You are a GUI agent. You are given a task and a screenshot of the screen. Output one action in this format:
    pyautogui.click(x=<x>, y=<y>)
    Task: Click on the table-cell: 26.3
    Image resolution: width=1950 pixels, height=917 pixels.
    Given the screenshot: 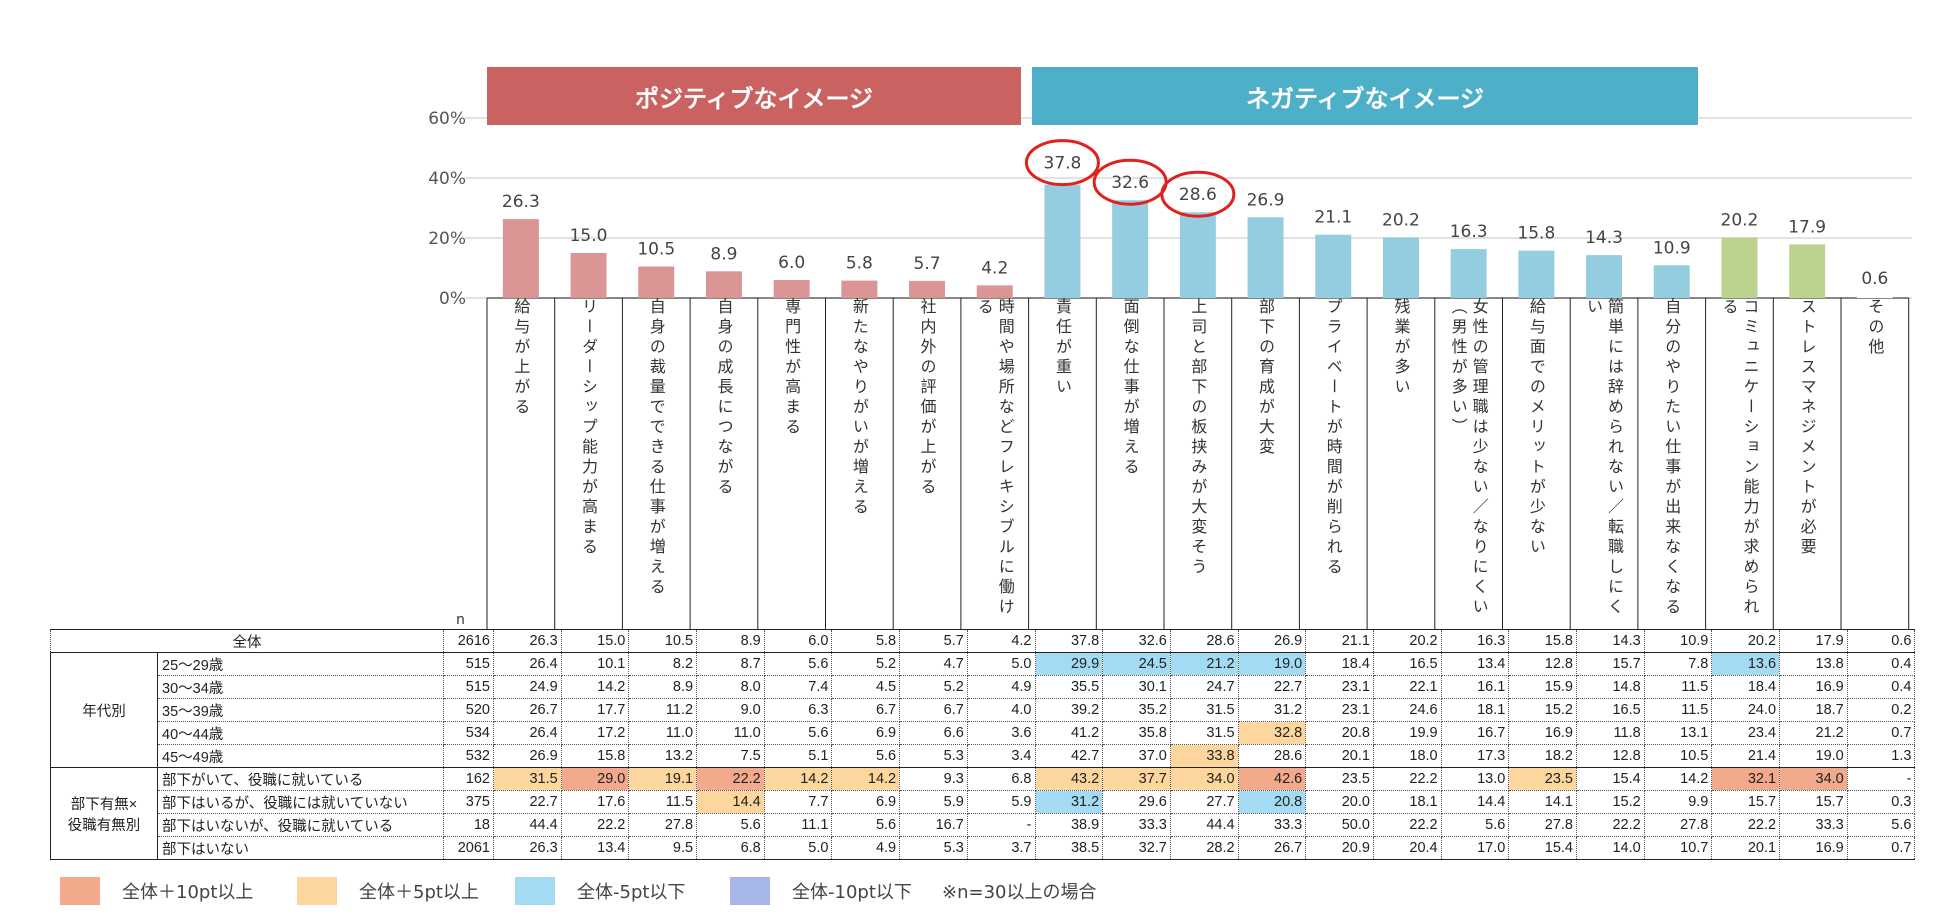 What is the action you would take?
    pyautogui.click(x=527, y=848)
    